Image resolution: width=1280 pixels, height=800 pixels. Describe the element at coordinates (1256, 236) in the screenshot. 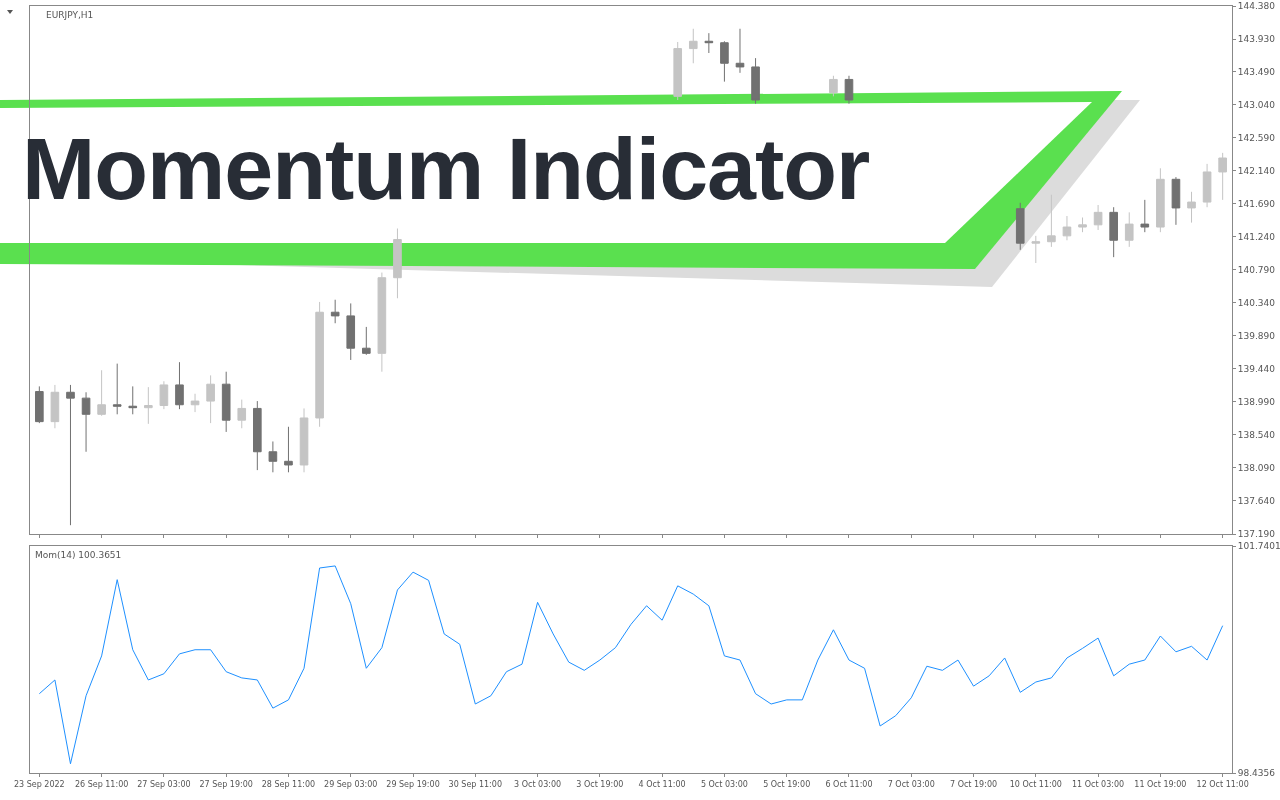

I see `y-tick-label: 141.240` at that location.